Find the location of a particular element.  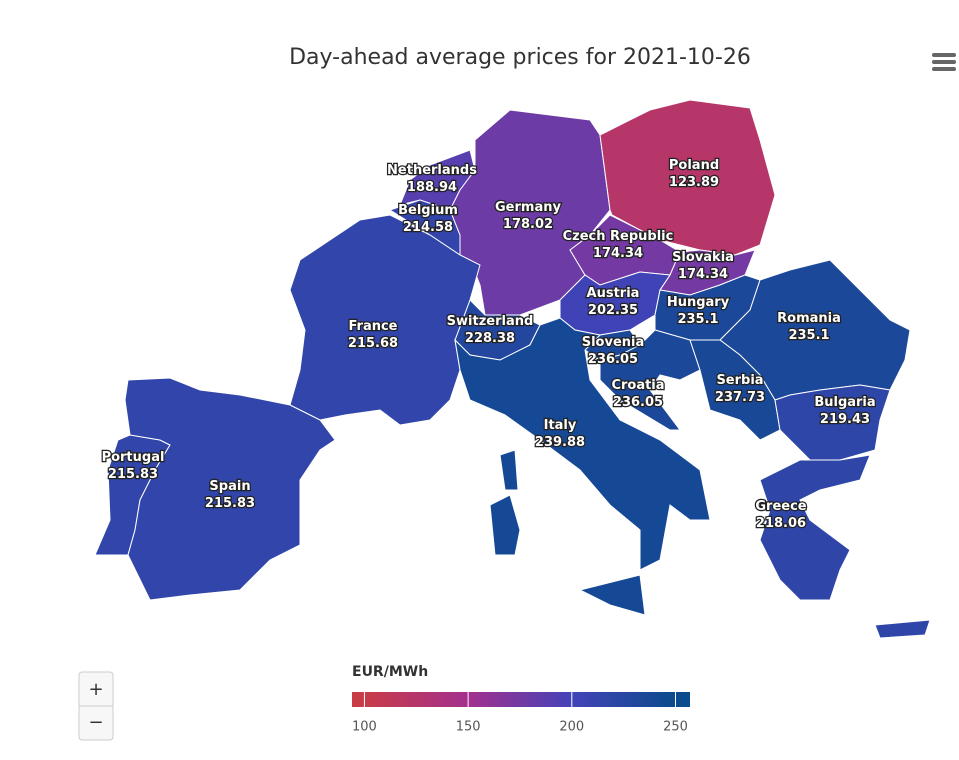

colorbar: 100 150 200 250 is located at coordinates (521, 713).